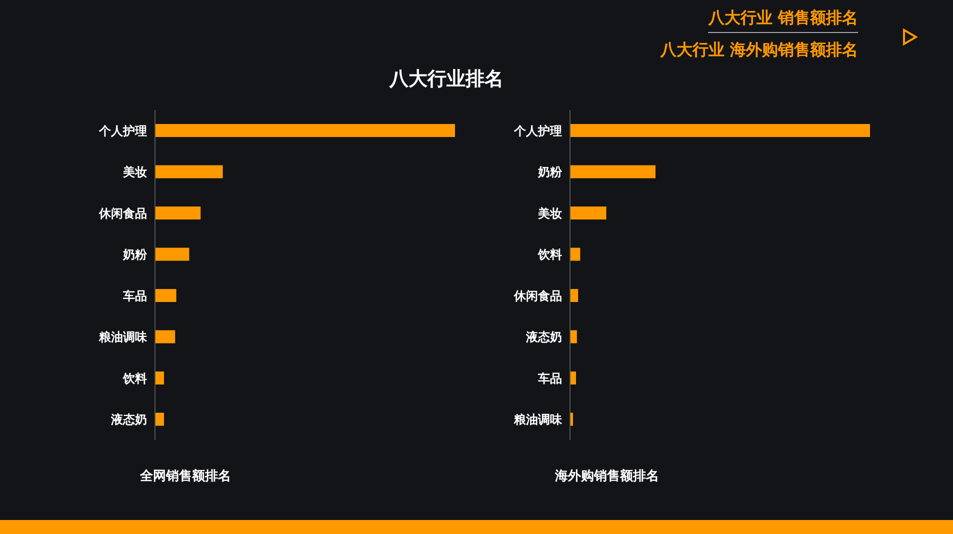 The image size is (953, 534). I want to click on text: 八大行业 销售额排名, so click(783, 20).